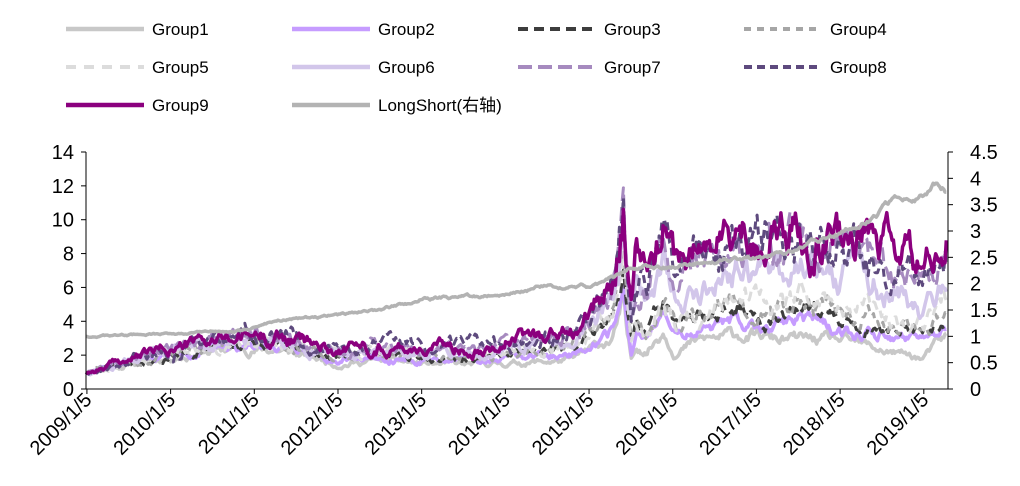 The height and width of the screenshot is (486, 1020). Describe the element at coordinates (180, 29) in the screenshot. I see `legend-label: Group1` at that location.